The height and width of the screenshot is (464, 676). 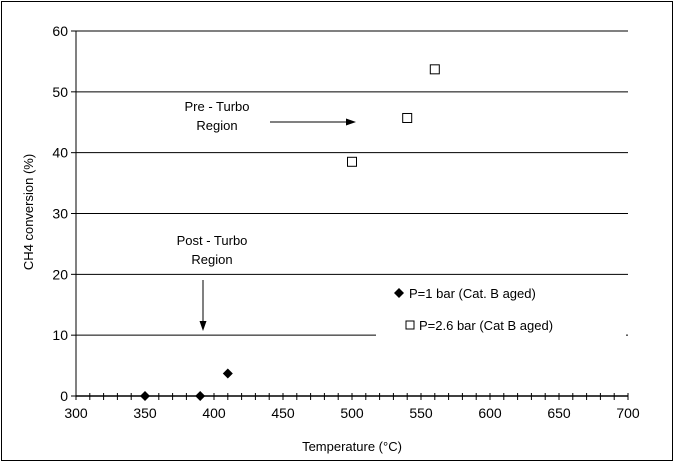 I want to click on pre-turbo-arrowhead, so click(x=351, y=122).